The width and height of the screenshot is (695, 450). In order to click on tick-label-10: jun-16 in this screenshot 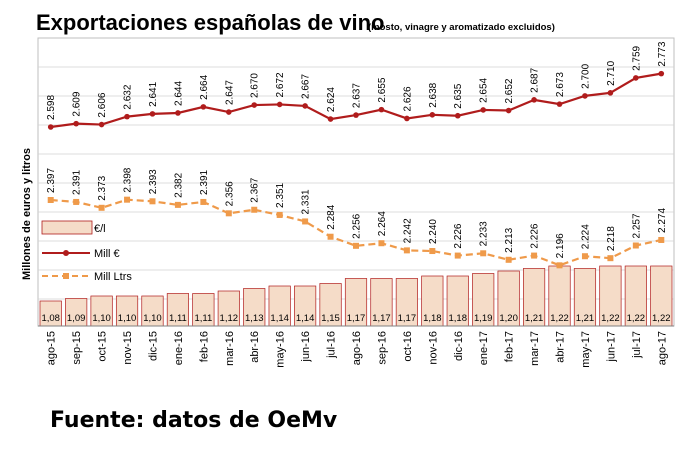, I will do `click(306, 347)`.